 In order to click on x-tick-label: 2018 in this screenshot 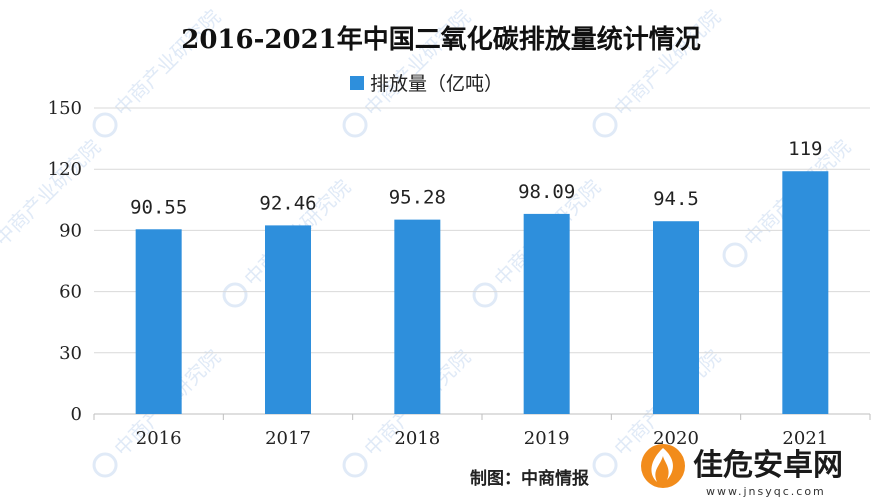, I will do `click(417, 438)`.